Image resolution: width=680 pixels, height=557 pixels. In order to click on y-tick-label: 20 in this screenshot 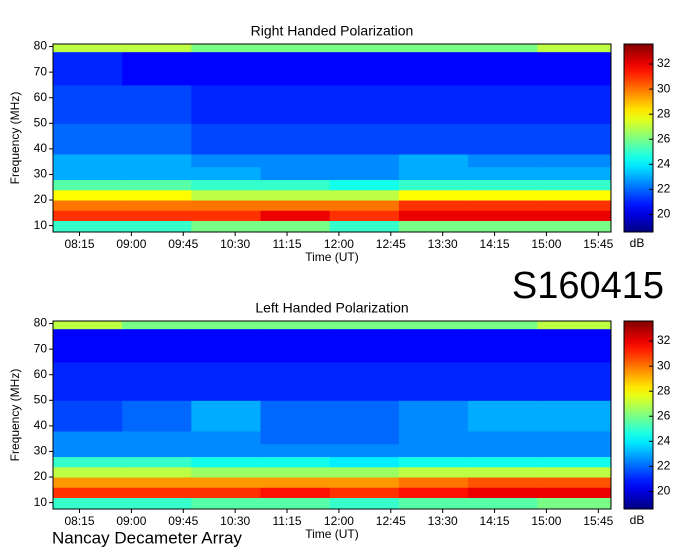, I will do `click(41, 199)`.